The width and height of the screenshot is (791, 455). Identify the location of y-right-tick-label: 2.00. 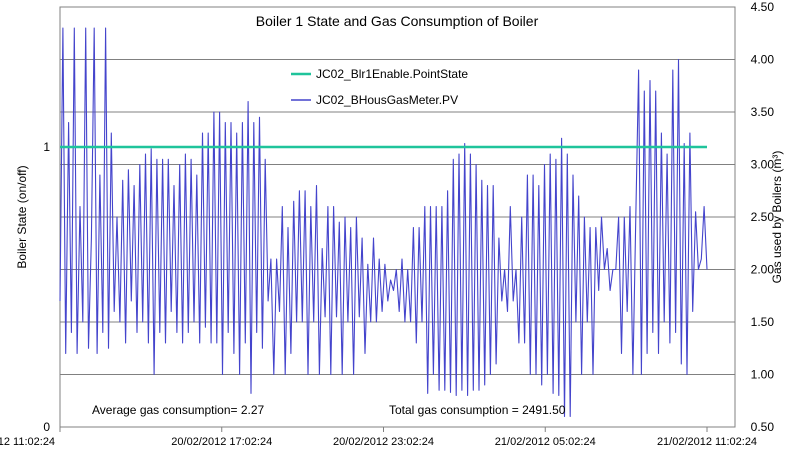
(763, 270).